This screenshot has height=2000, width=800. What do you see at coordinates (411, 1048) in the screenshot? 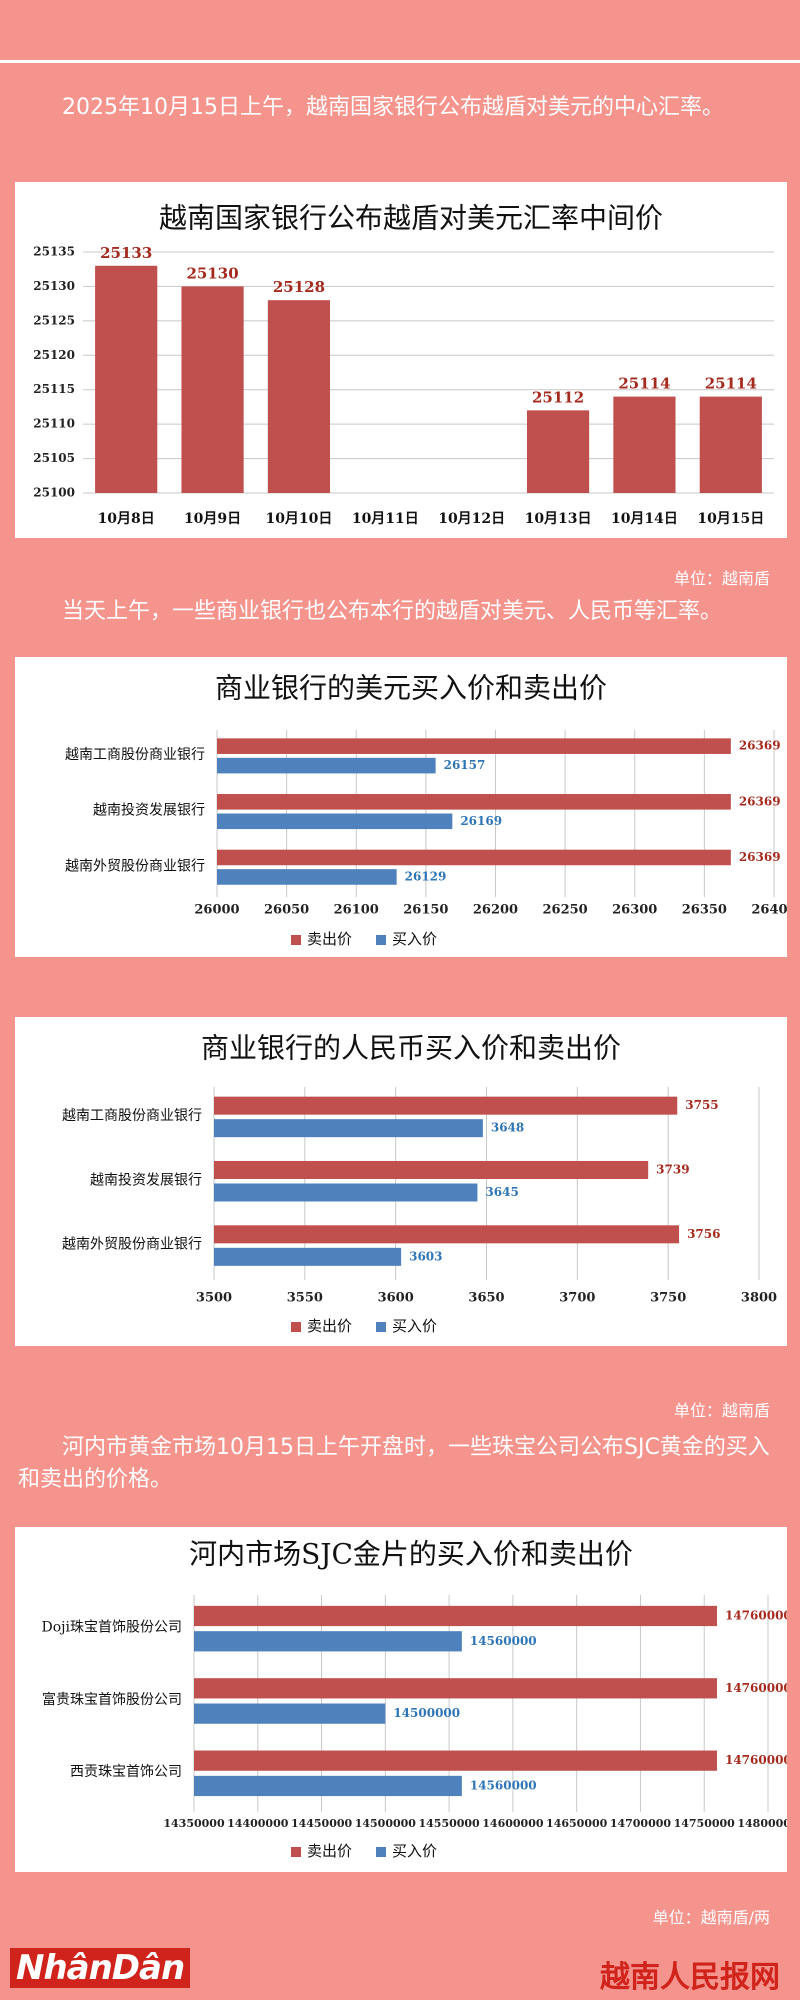
I see `chart-title: 商业银行的人民币买入价和卖出价` at bounding box center [411, 1048].